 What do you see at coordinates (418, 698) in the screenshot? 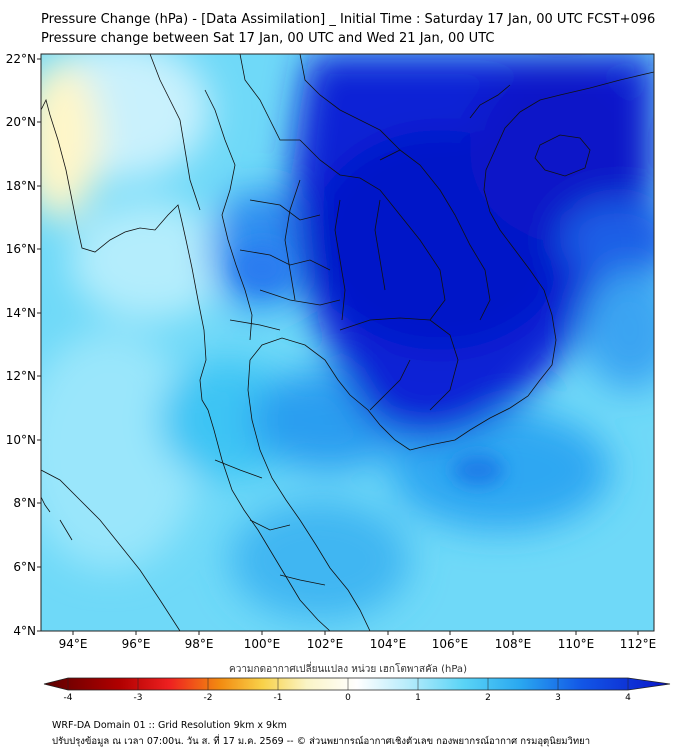
I see `colorbar-tick-label: 1` at bounding box center [418, 698].